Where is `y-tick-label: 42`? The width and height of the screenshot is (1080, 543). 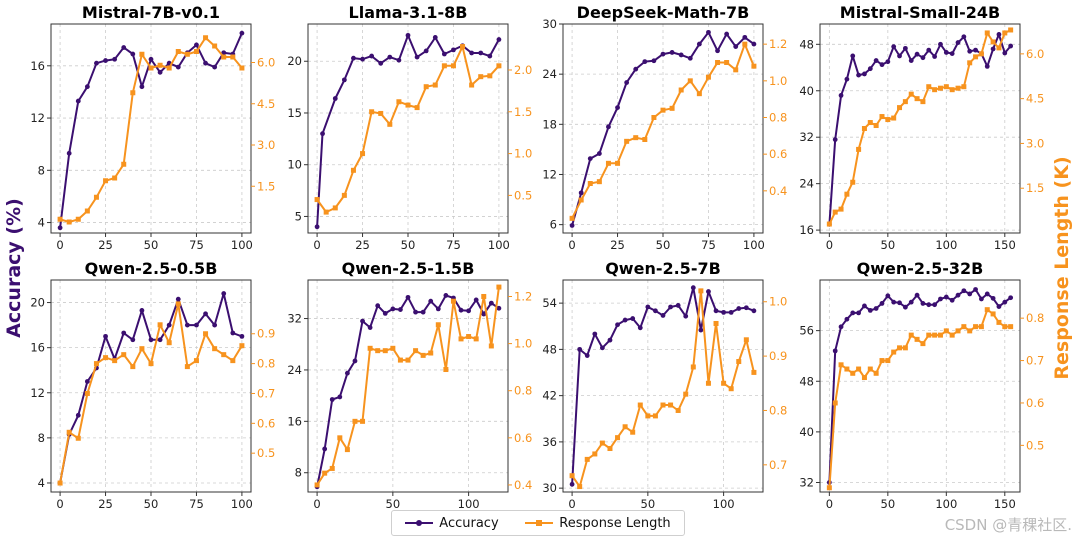
y-tick-label: 42 is located at coordinates (549, 396).